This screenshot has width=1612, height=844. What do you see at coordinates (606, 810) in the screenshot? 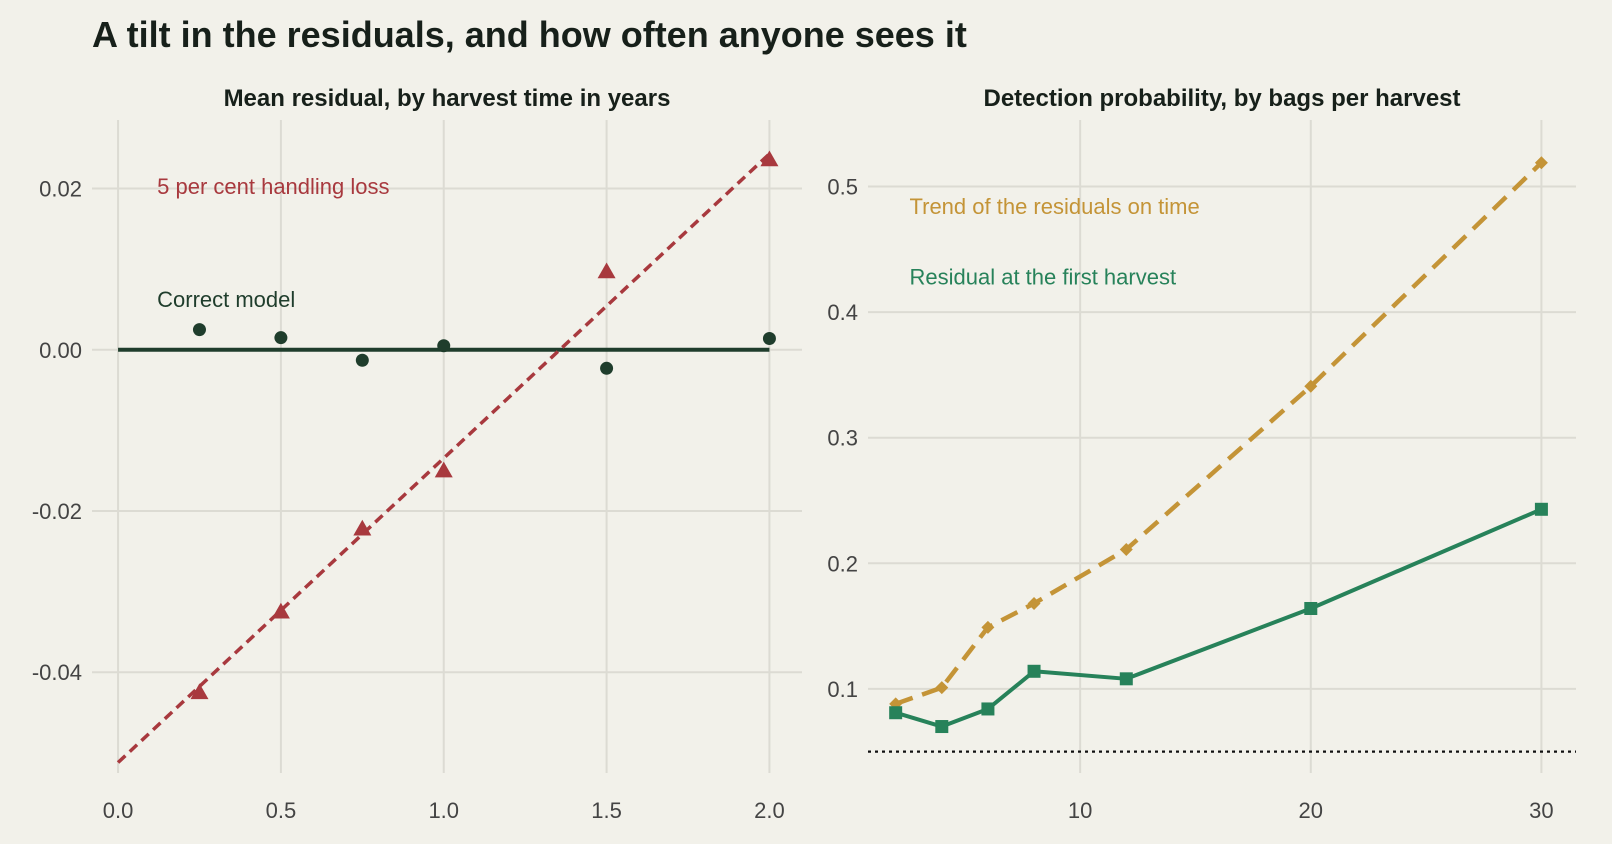
I see `x-tick-label: 1.5` at bounding box center [606, 810].